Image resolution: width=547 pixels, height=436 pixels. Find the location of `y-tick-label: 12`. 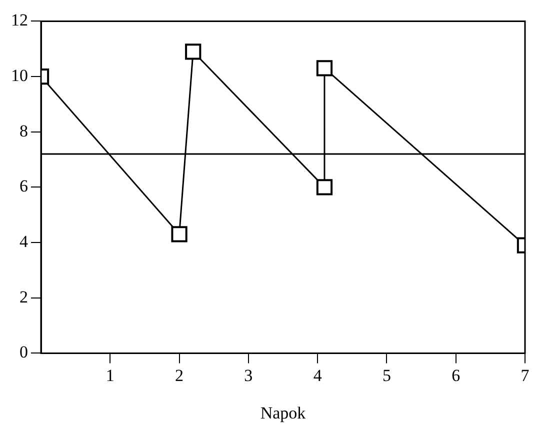

y-tick-label: 12 is located at coordinates (19, 20).